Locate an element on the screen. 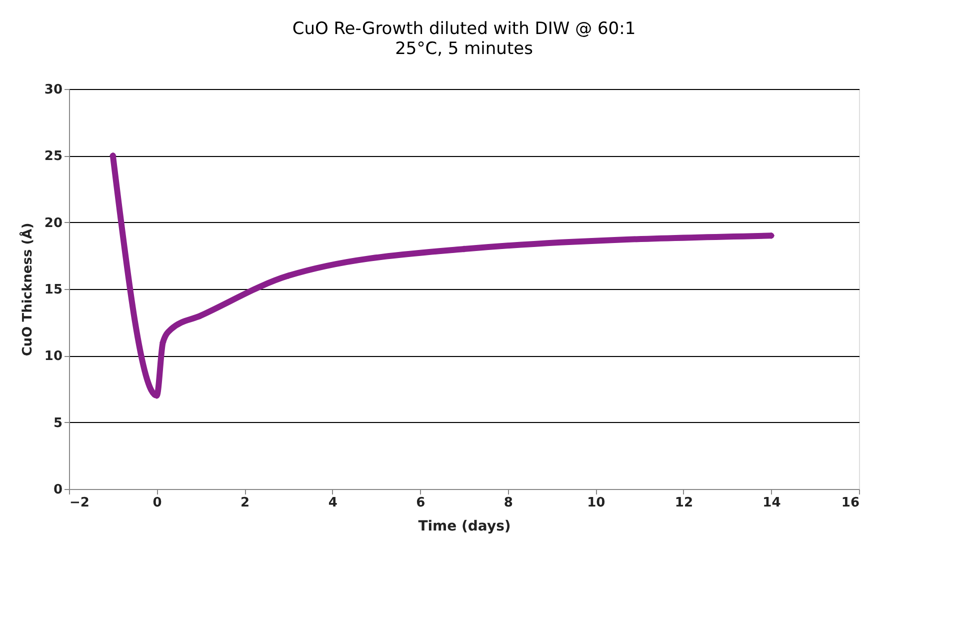 The height and width of the screenshot is (623, 975). x-tick-label: 8 is located at coordinates (508, 503).